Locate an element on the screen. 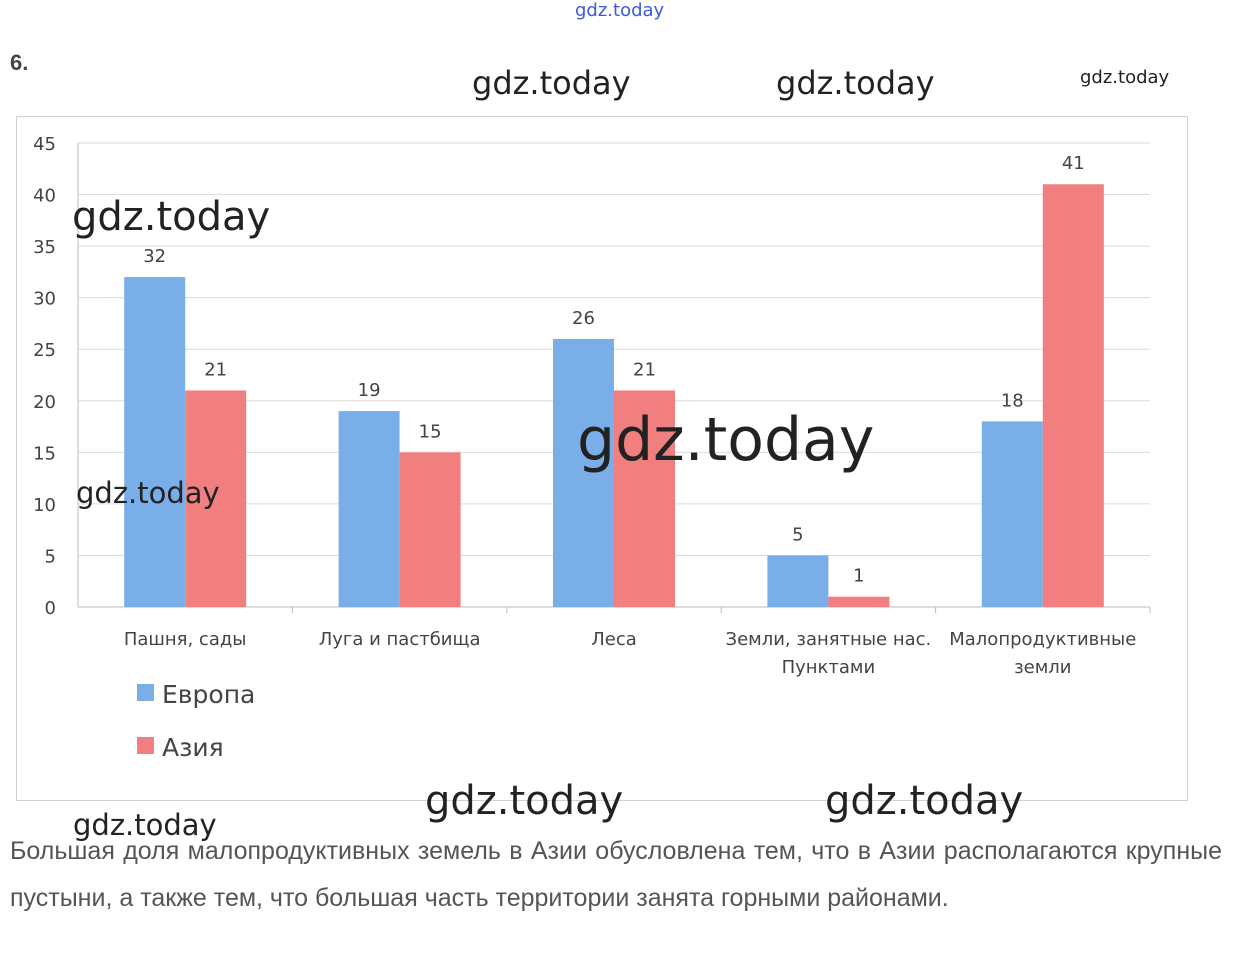 This screenshot has width=1233, height=973. data-label: 26 is located at coordinates (583, 318).